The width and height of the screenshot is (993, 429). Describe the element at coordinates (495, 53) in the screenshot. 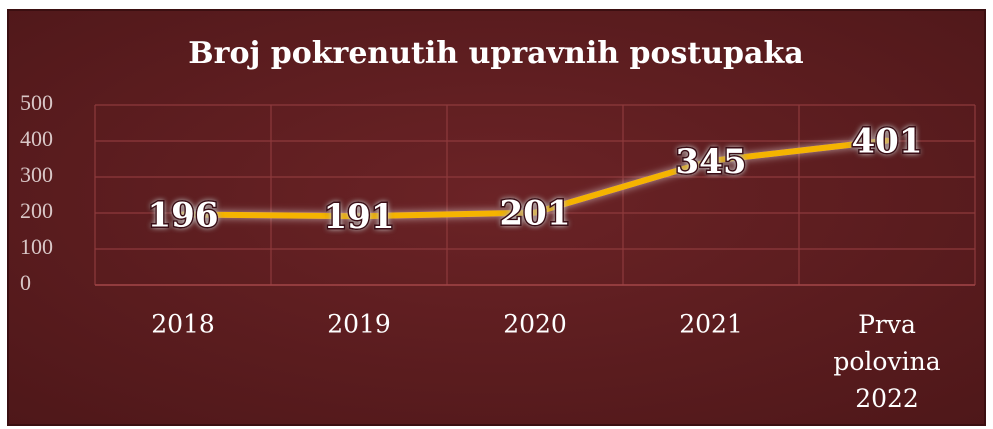

I see `chart-title: Broj pokrenutih upravnih postupaka` at that location.